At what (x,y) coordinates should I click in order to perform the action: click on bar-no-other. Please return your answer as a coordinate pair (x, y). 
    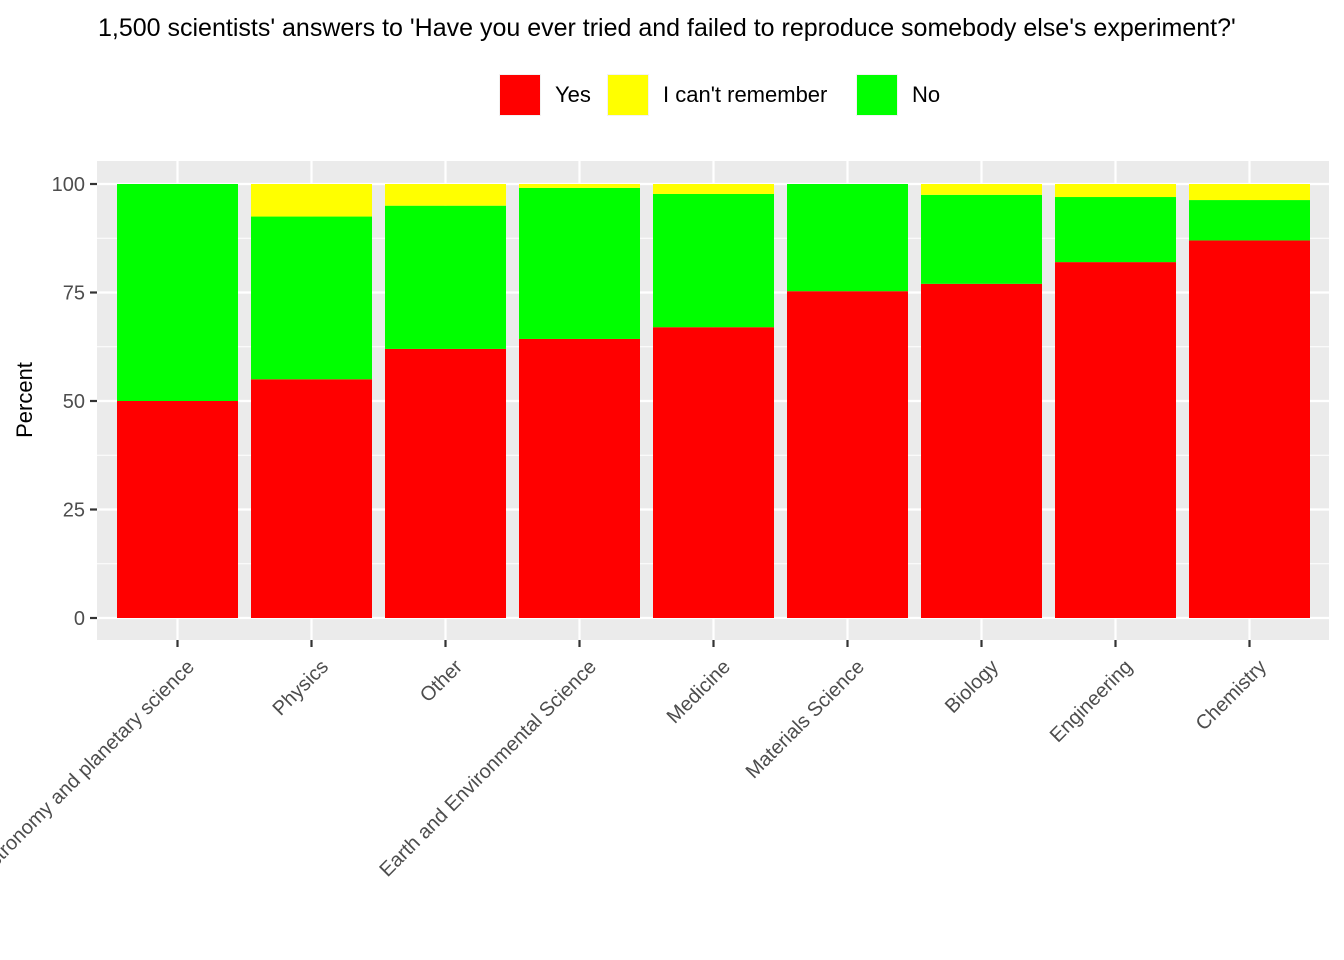
    Looking at the image, I should click on (445, 277).